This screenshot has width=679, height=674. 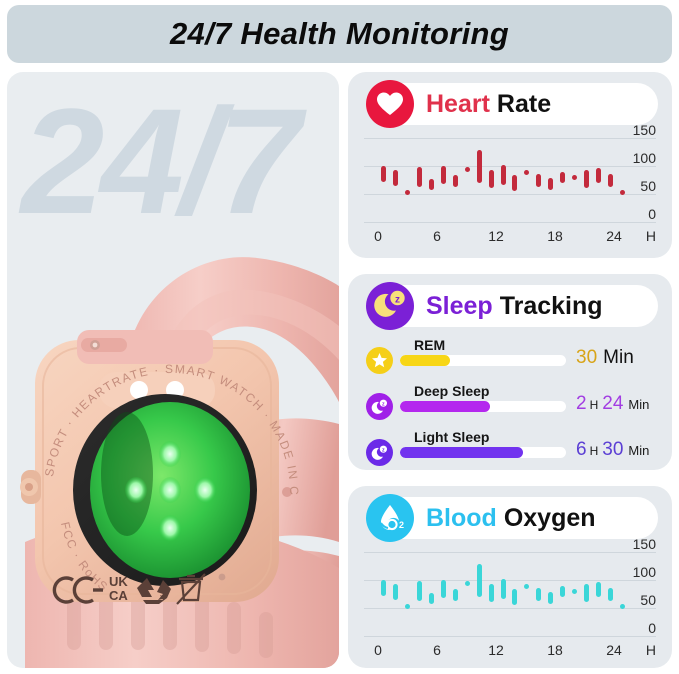 I want to click on sleep-track-deep, so click(x=483, y=406).